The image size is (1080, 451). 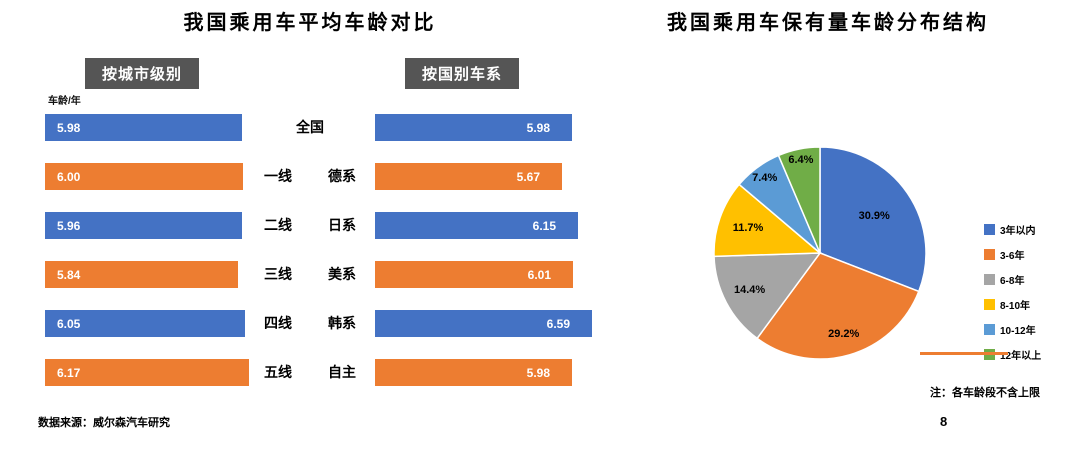 I want to click on pie-value-label: 29.2%, so click(x=844, y=334).